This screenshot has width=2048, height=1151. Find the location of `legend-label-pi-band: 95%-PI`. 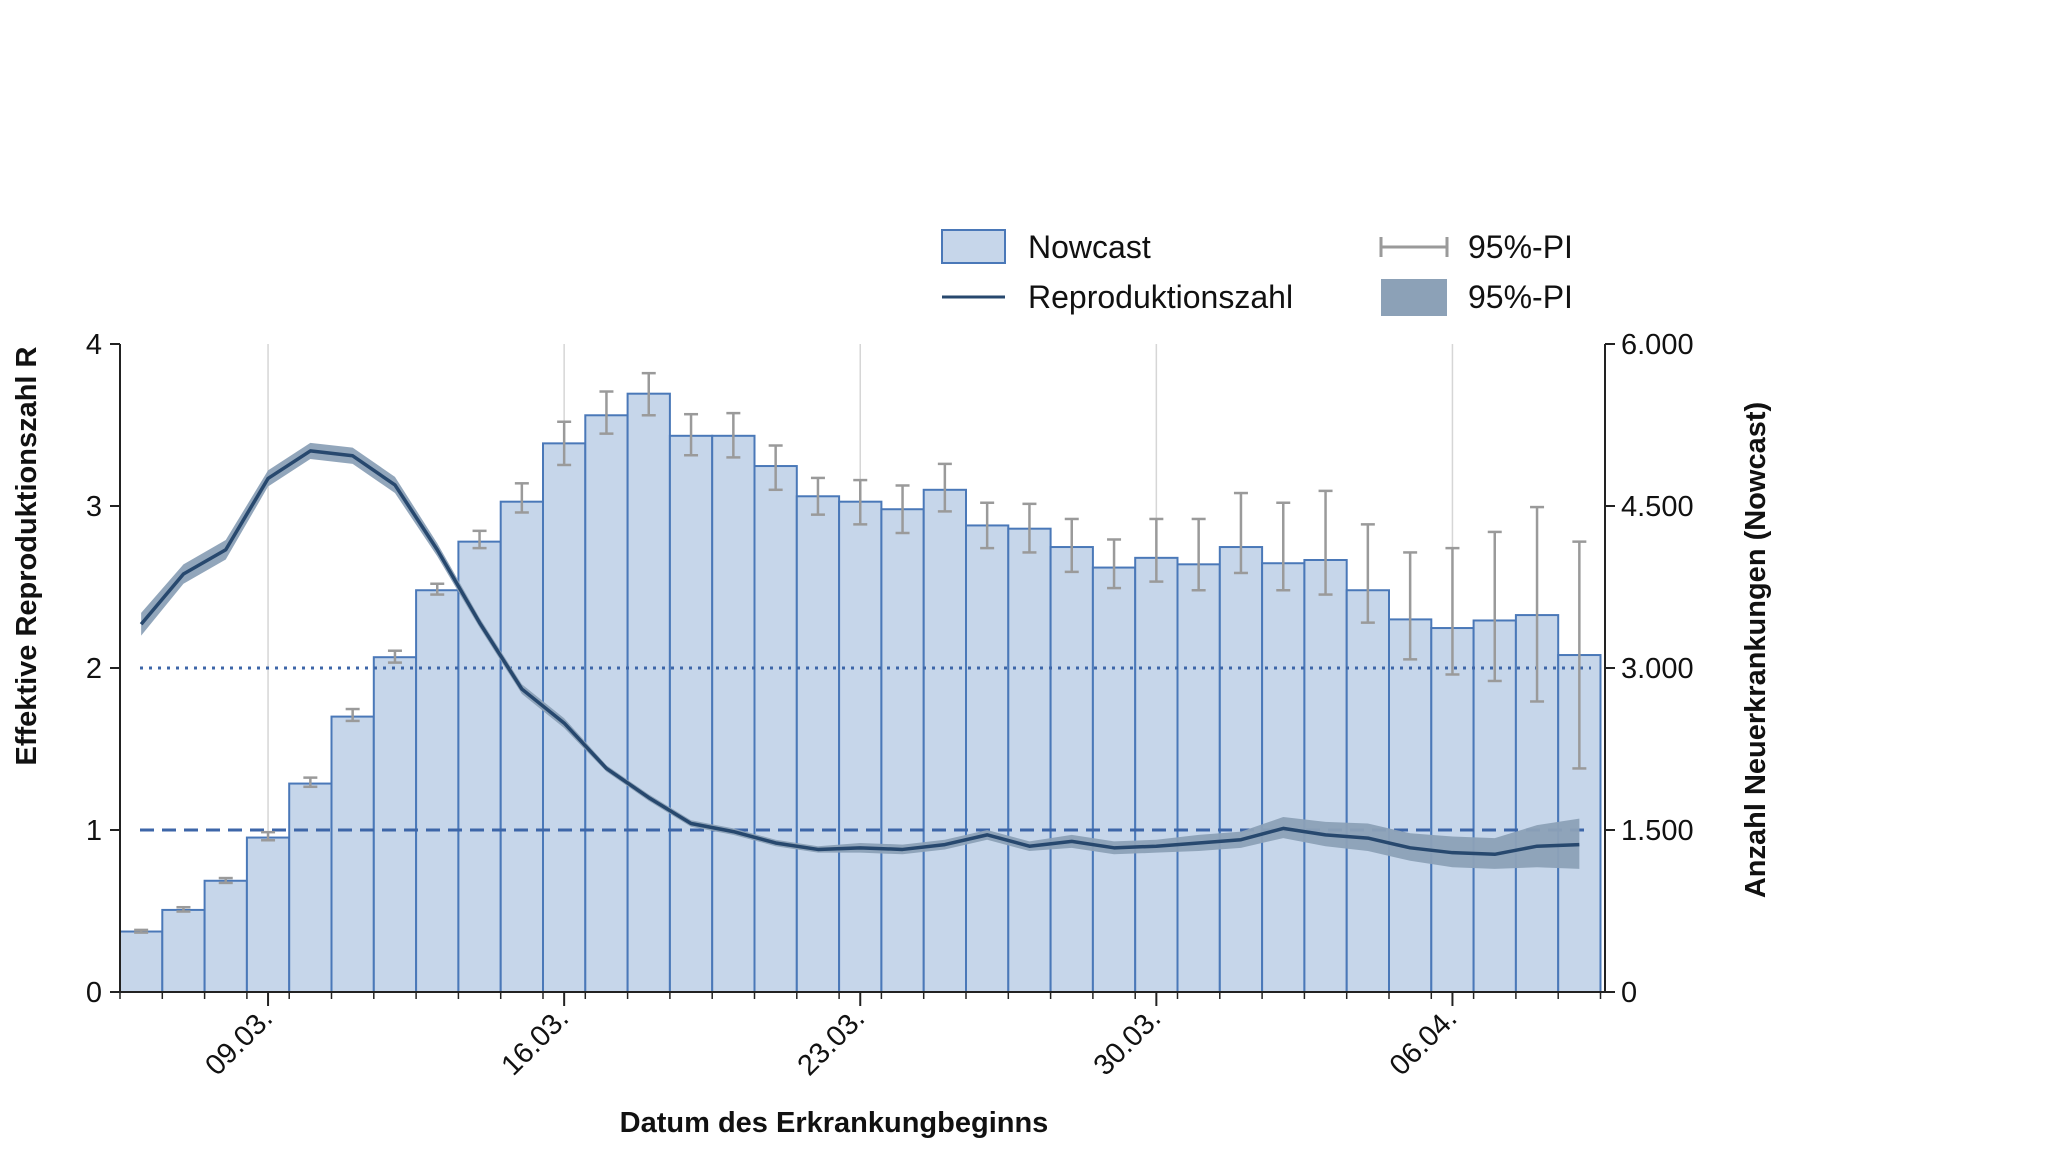

legend-label-pi-band: 95%-PI is located at coordinates (1520, 297).